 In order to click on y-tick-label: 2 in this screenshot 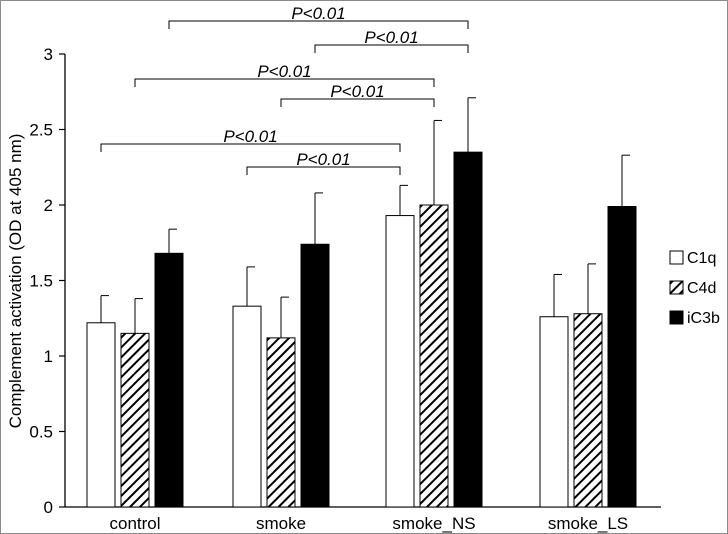, I will do `click(48, 205)`.